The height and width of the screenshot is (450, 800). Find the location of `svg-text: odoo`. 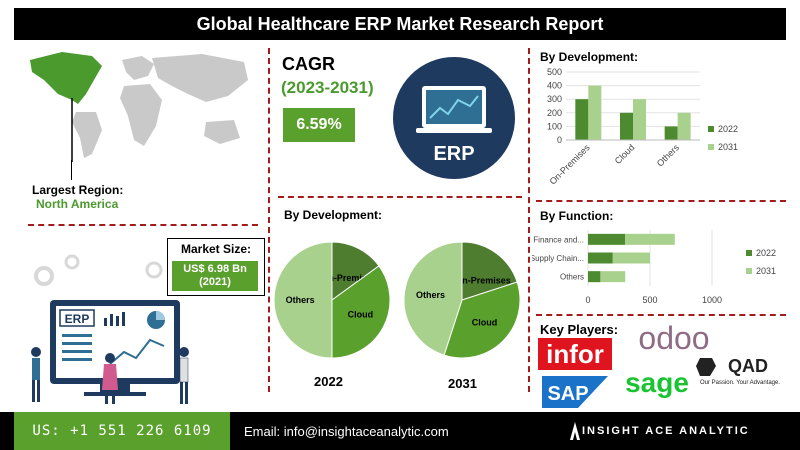

svg-text: odoo is located at coordinates (673, 339).